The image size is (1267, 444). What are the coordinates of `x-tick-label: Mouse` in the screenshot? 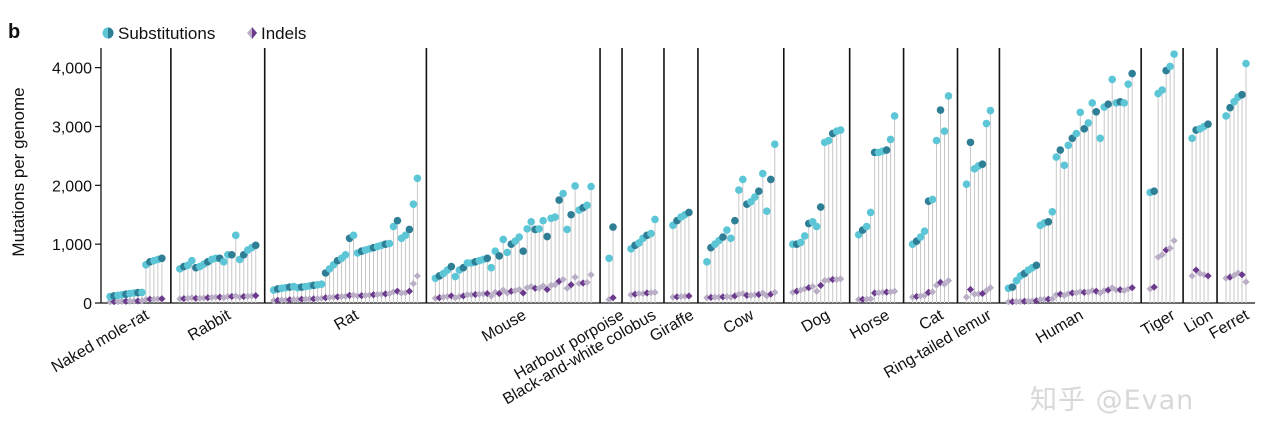 It's located at (504, 326).